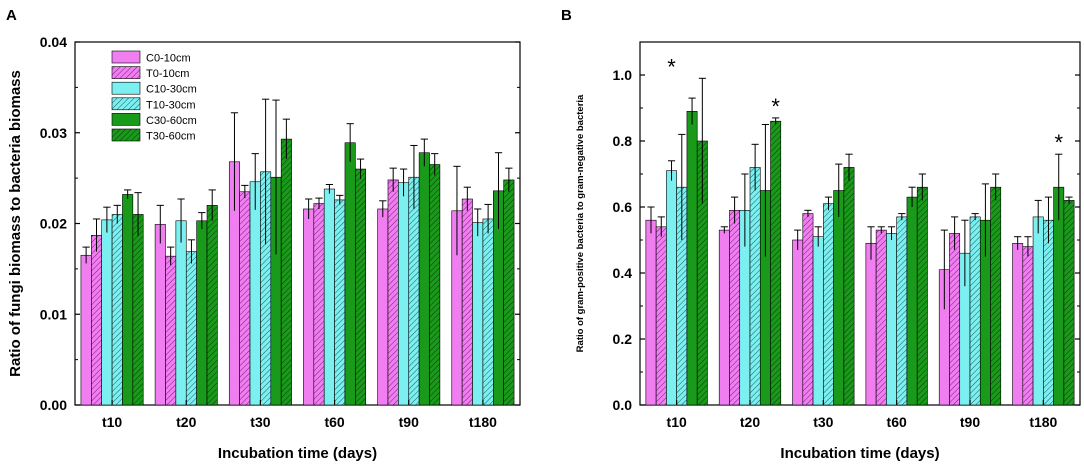  What do you see at coordinates (126, 88) in the screenshot?
I see `legend-swatch-C10-30cm` at bounding box center [126, 88].